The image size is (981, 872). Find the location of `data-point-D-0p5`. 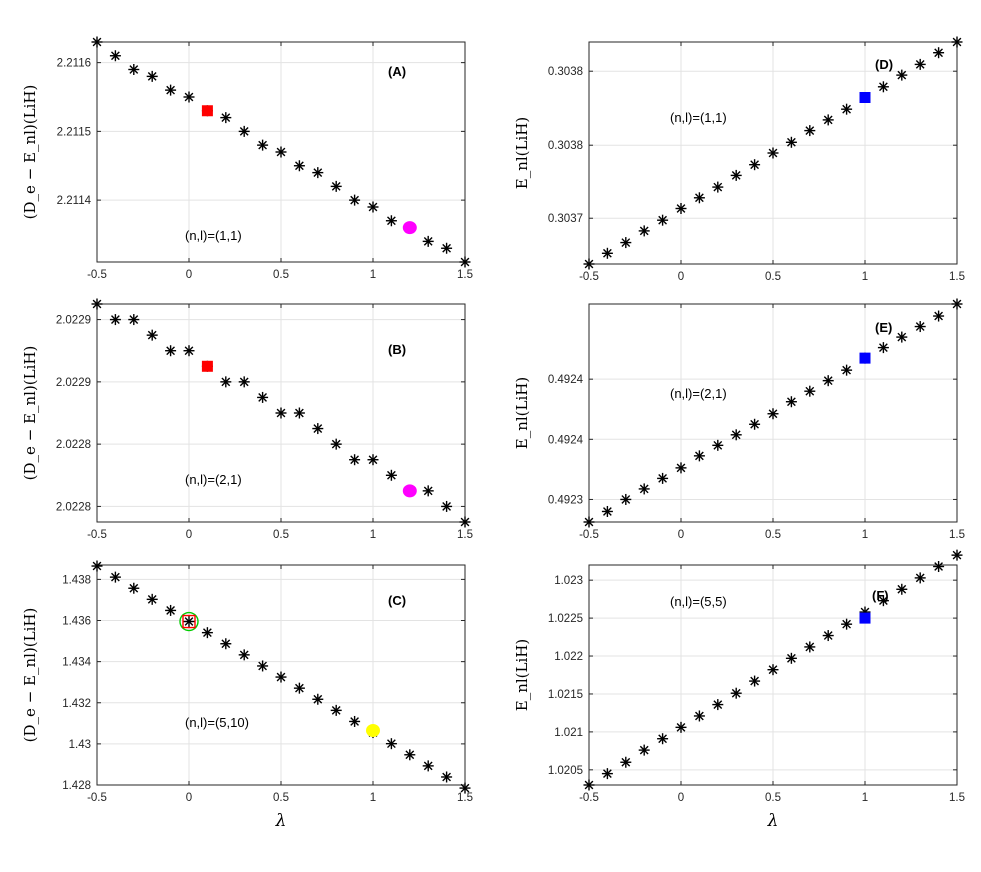

data-point-D-0p5 is located at coordinates (773, 153).